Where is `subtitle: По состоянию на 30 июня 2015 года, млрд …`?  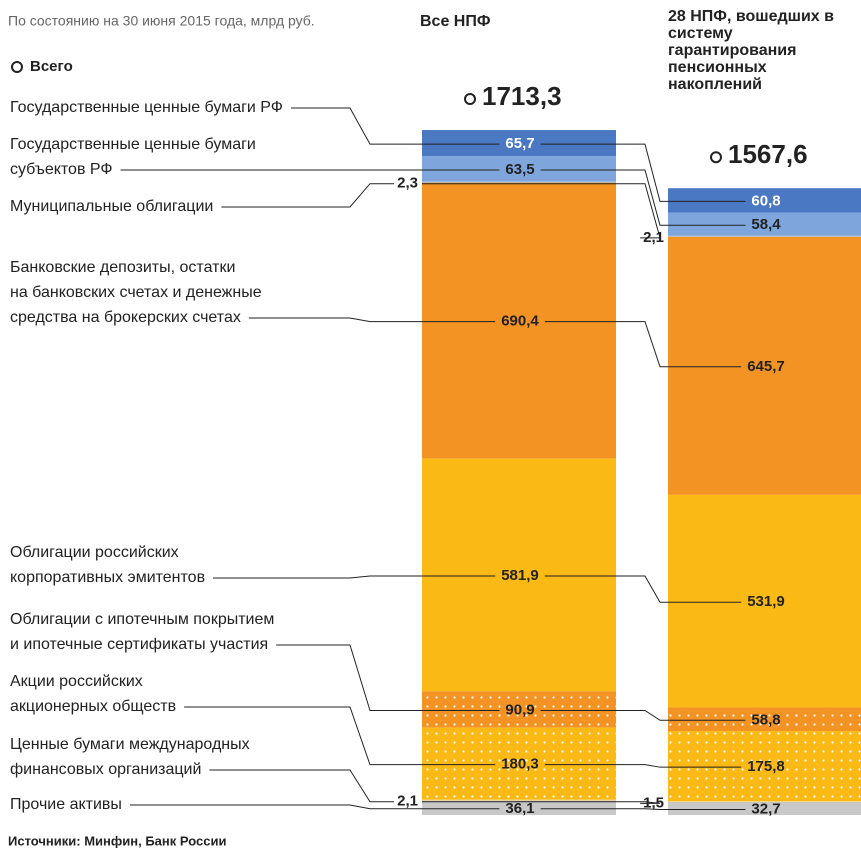
subtitle: По состоянию на 30 июня 2015 года, млрд … is located at coordinates (161, 21).